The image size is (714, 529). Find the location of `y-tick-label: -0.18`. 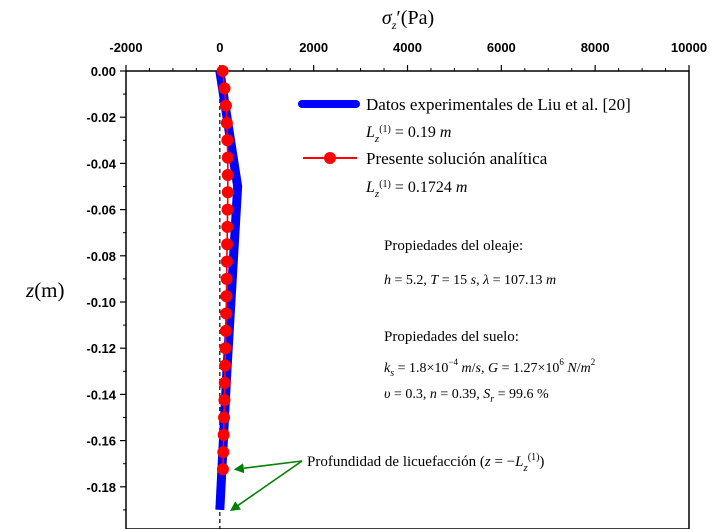

y-tick-label: -0.18 is located at coordinates (101, 487).